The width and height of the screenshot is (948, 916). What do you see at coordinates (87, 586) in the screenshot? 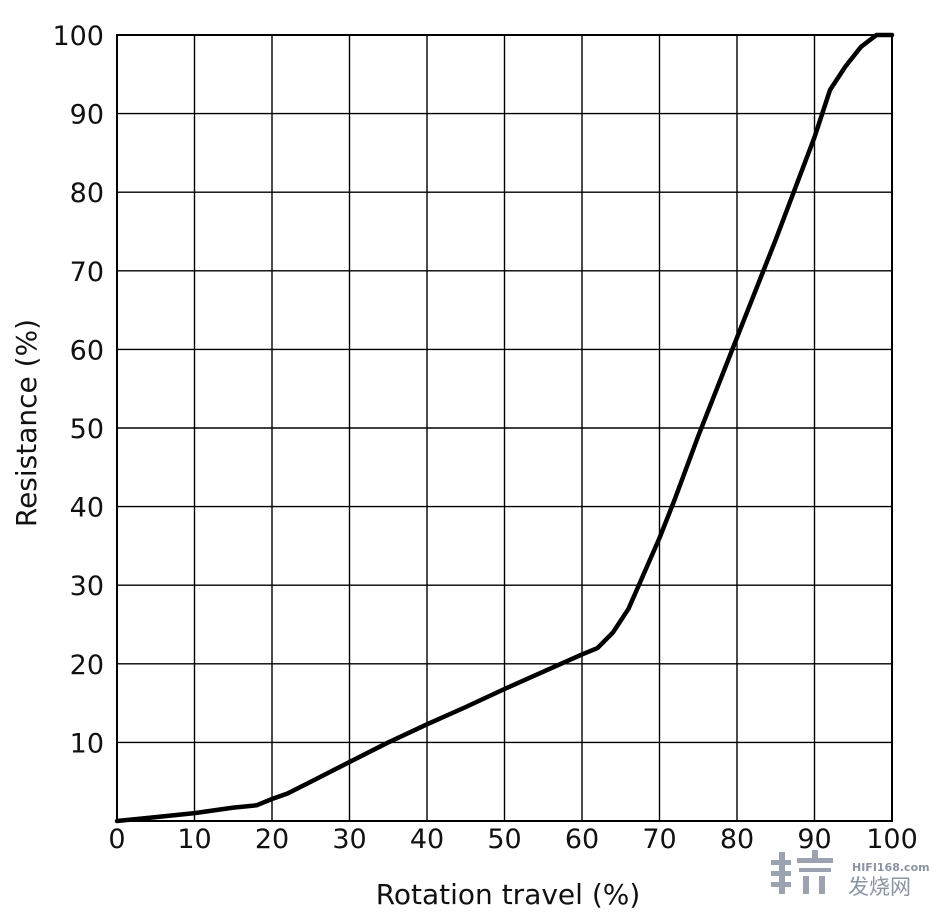
I see `y-tick-label: 30` at bounding box center [87, 586].